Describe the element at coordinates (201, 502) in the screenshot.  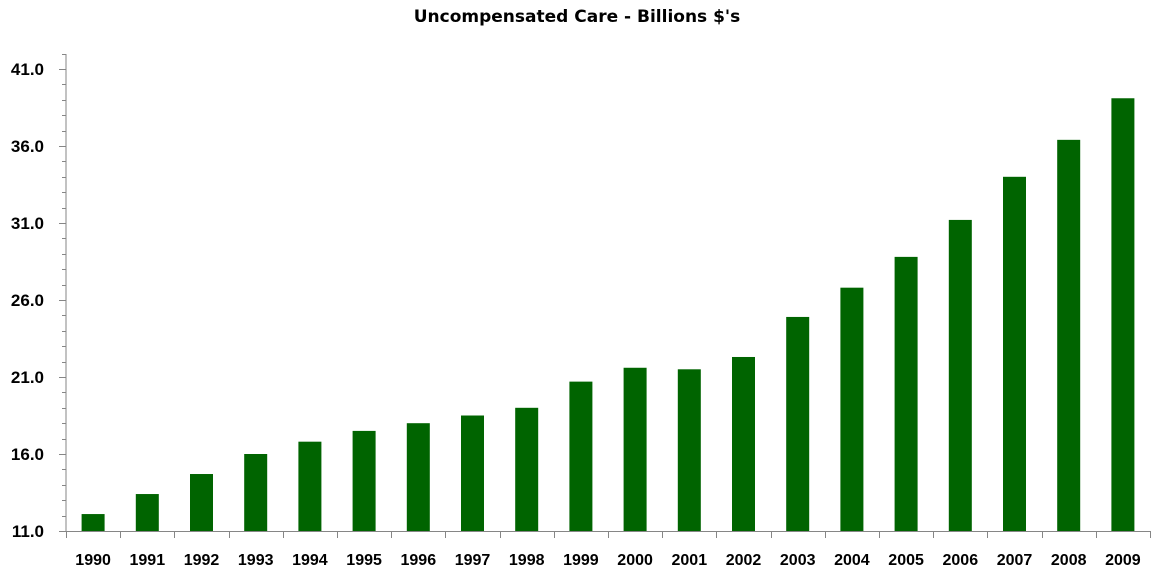
I see `bar-1992` at that location.